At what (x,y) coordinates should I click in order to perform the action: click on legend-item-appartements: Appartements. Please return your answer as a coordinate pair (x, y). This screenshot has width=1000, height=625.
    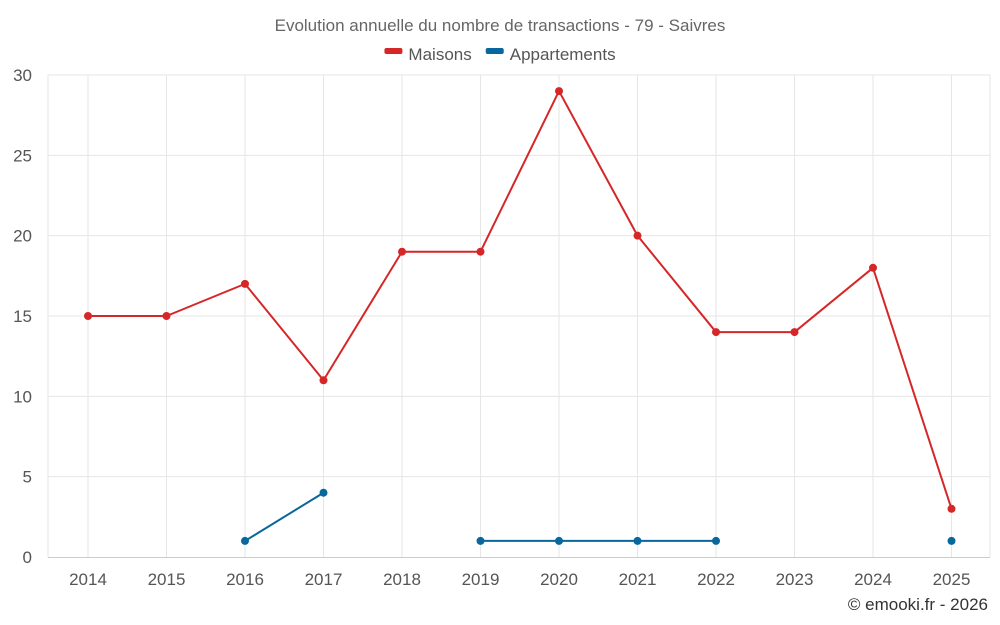
    Looking at the image, I should click on (550, 54).